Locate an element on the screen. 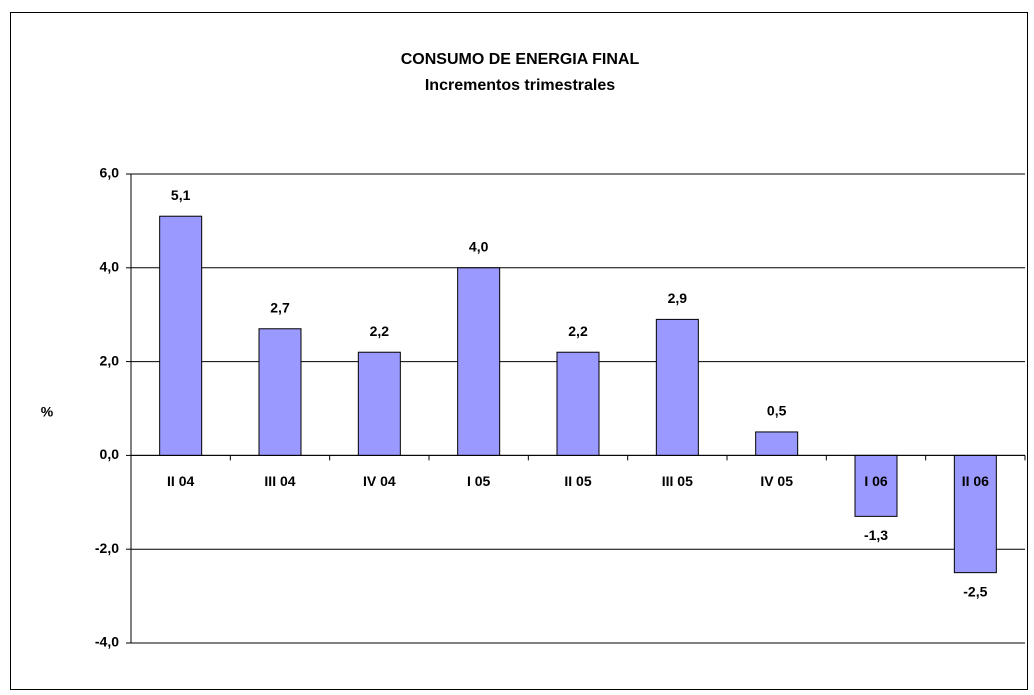 The height and width of the screenshot is (695, 1034). x-tick-label: I 06 is located at coordinates (876, 481).